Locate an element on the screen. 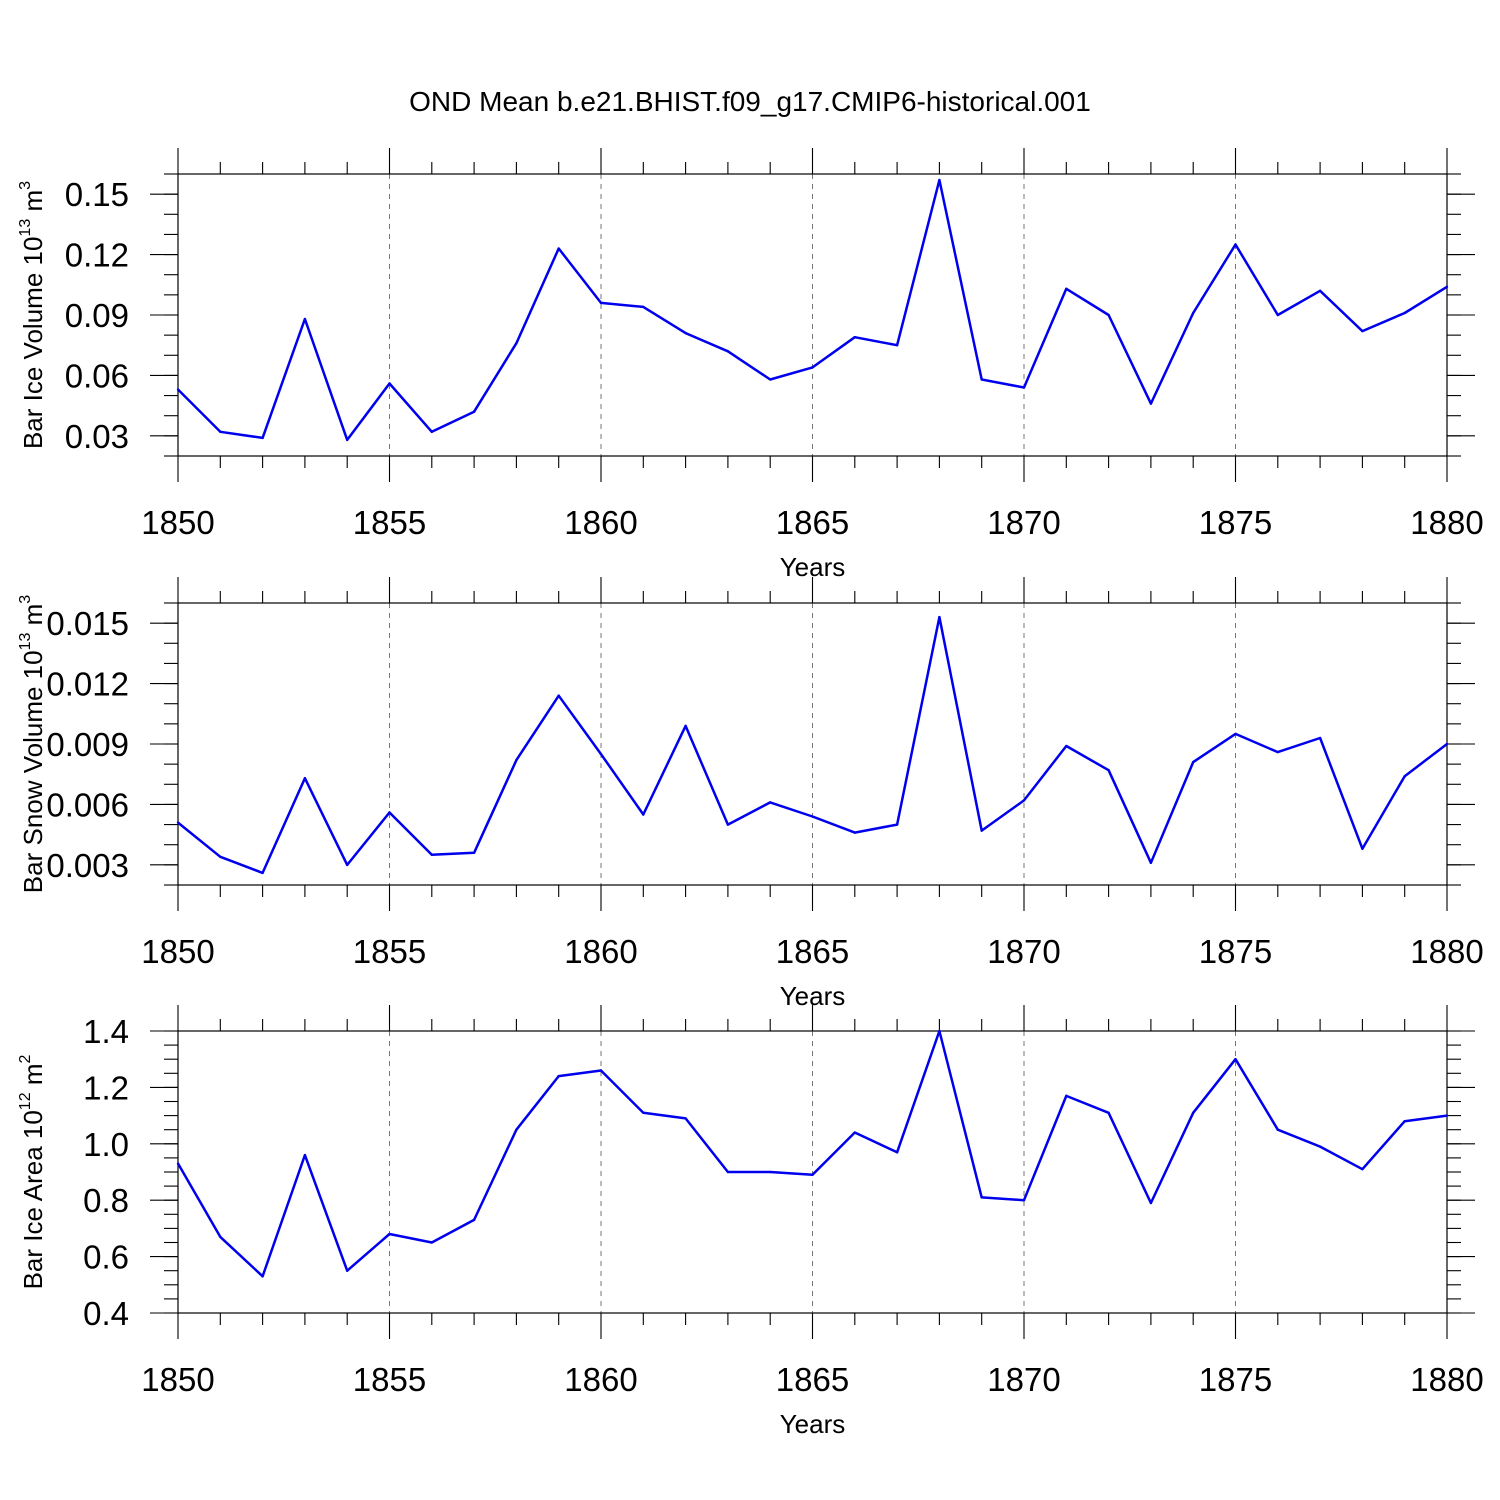 The width and height of the screenshot is (1500, 1500). x-tick-label: 1860 is located at coordinates (600, 1379).